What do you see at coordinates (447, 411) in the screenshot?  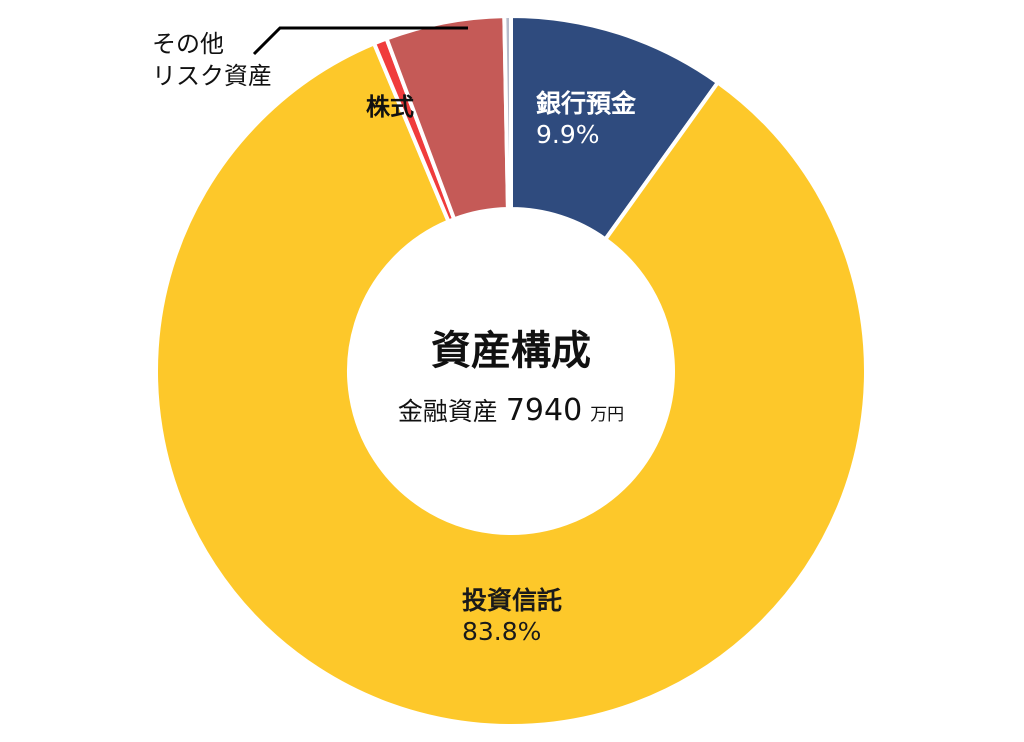 I see `total-label: 金融資産` at bounding box center [447, 411].